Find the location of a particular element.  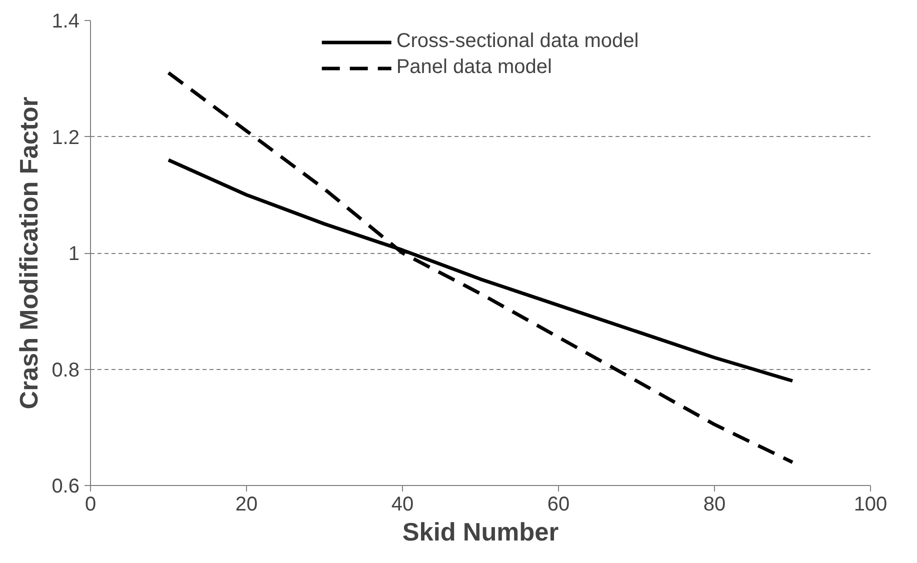

y-tick-label: 1.4 is located at coordinates (66, 21).